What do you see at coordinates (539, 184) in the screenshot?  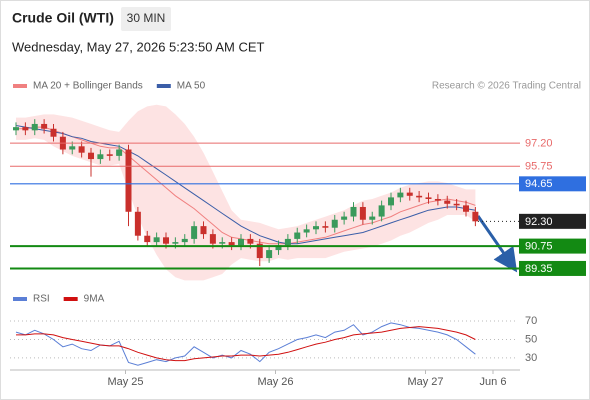 I see `level-label: 94.65` at bounding box center [539, 184].